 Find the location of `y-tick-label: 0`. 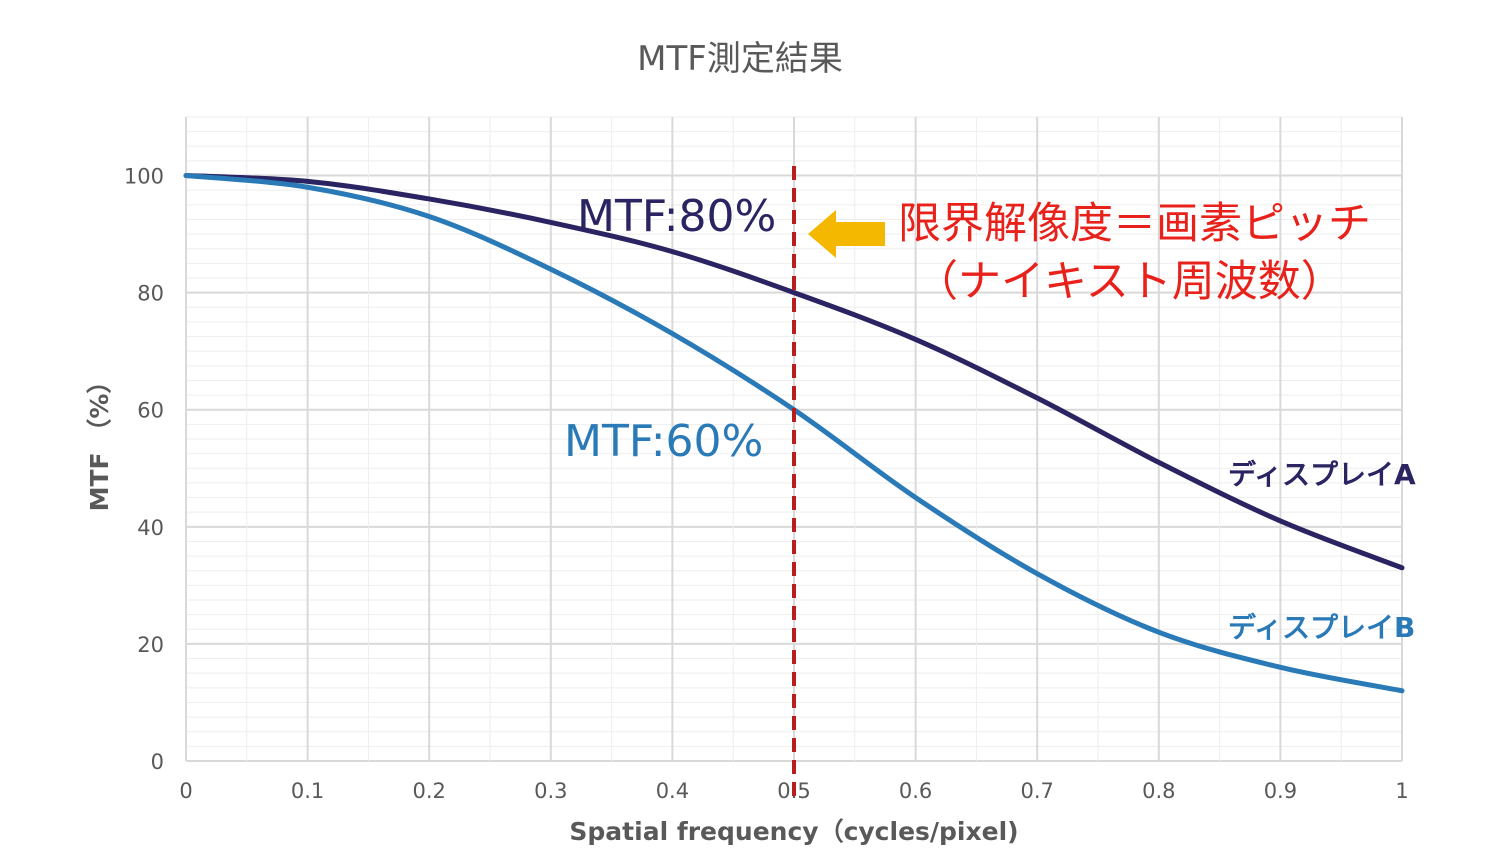

y-tick-label: 0 is located at coordinates (157, 762).